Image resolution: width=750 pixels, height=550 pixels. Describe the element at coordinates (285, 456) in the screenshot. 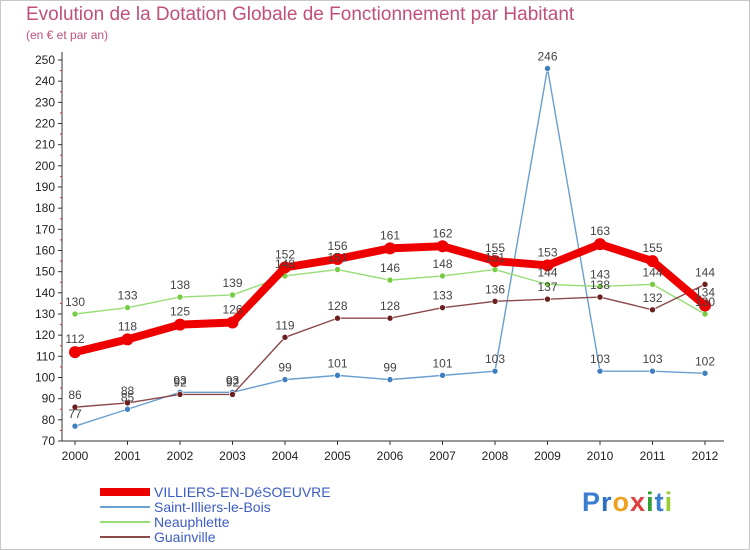

I see `x-tick-label: 2004` at that location.